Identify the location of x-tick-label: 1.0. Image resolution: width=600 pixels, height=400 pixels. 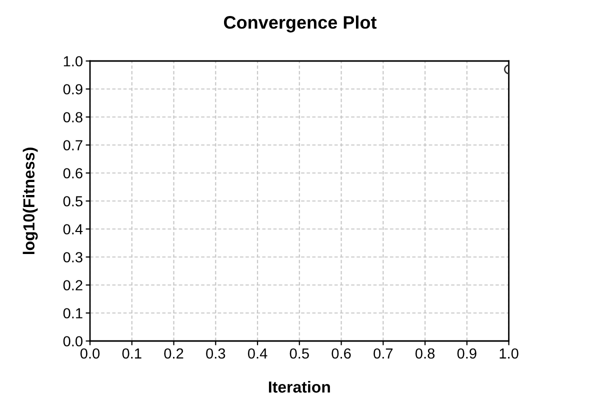
(509, 353).